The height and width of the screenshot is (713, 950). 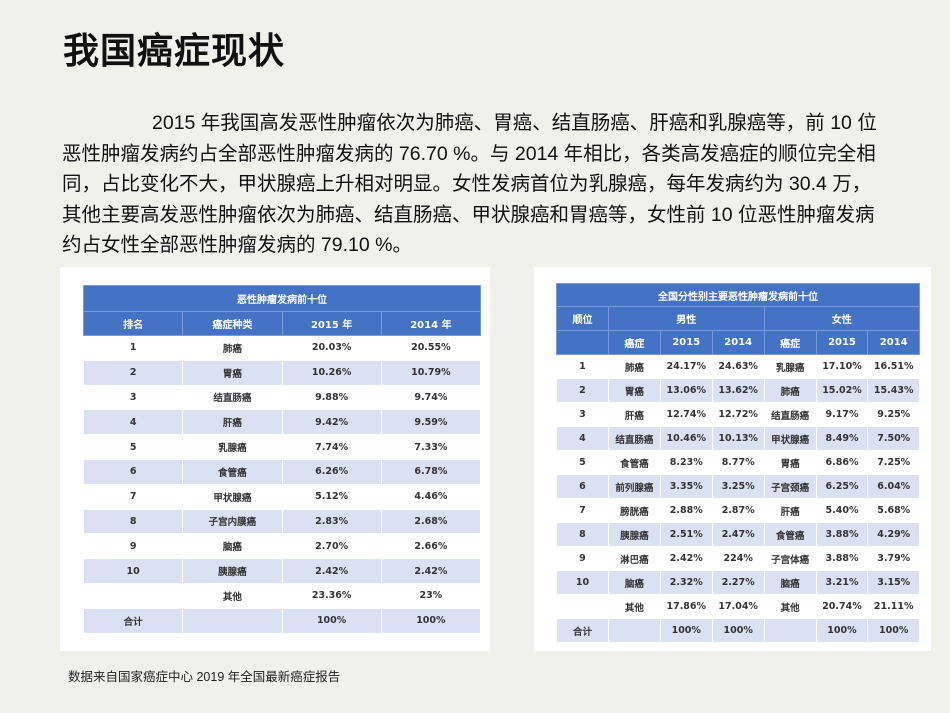 I want to click on col-header-rank: 排名, so click(x=133, y=323).